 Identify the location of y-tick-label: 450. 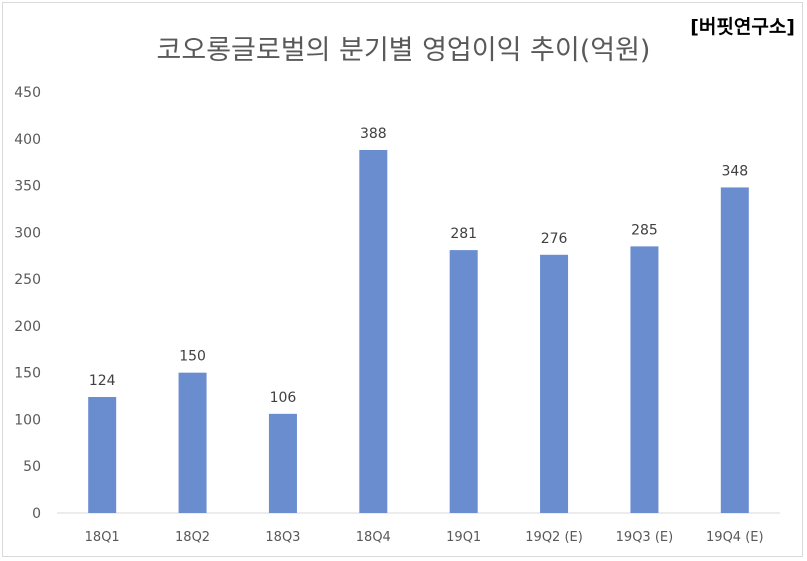
(27, 93).